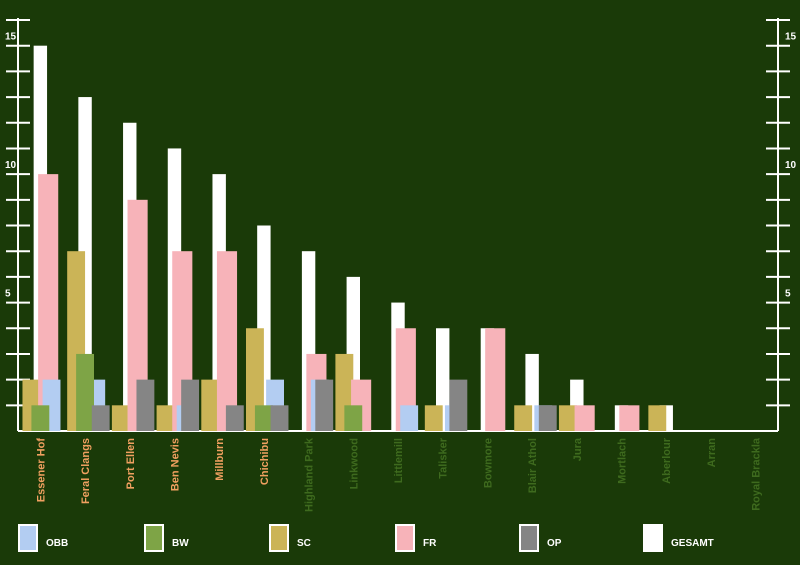 This screenshot has height=565, width=800. What do you see at coordinates (444, 457) in the screenshot?
I see `x-tick-label: Talisker` at bounding box center [444, 457].